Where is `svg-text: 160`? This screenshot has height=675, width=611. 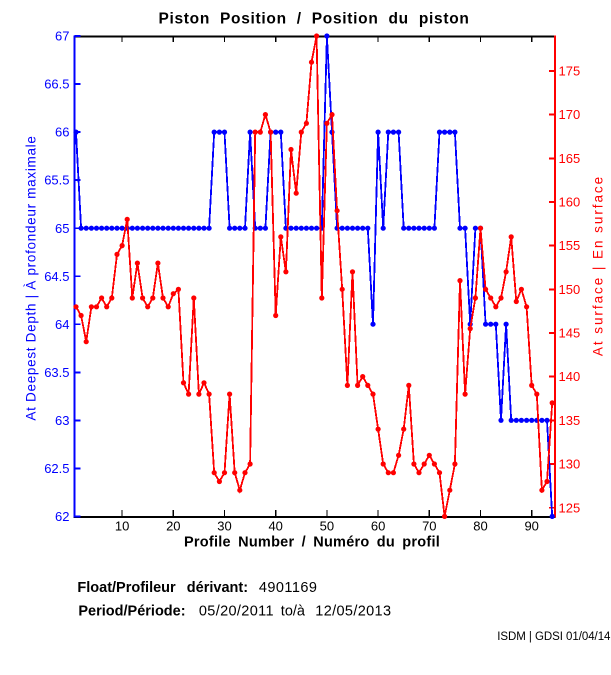 svg-text: 160 is located at coordinates (570, 202).